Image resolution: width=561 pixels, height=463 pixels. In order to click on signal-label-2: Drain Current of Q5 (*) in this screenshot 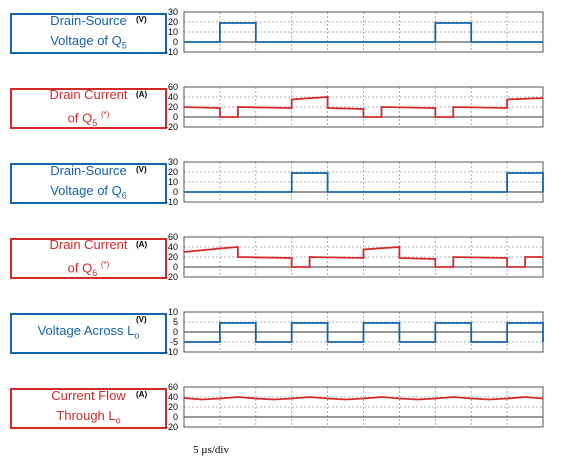, I will do `click(88, 107)`.